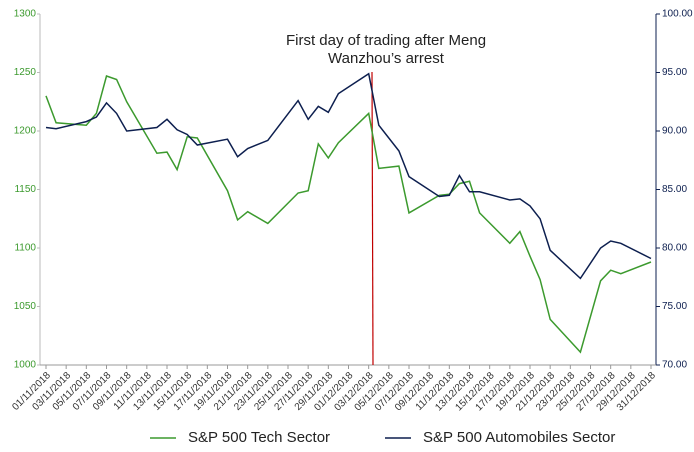 This screenshot has height=452, width=694. What do you see at coordinates (25, 306) in the screenshot?
I see `y-tick-label: 1050` at bounding box center [25, 306].